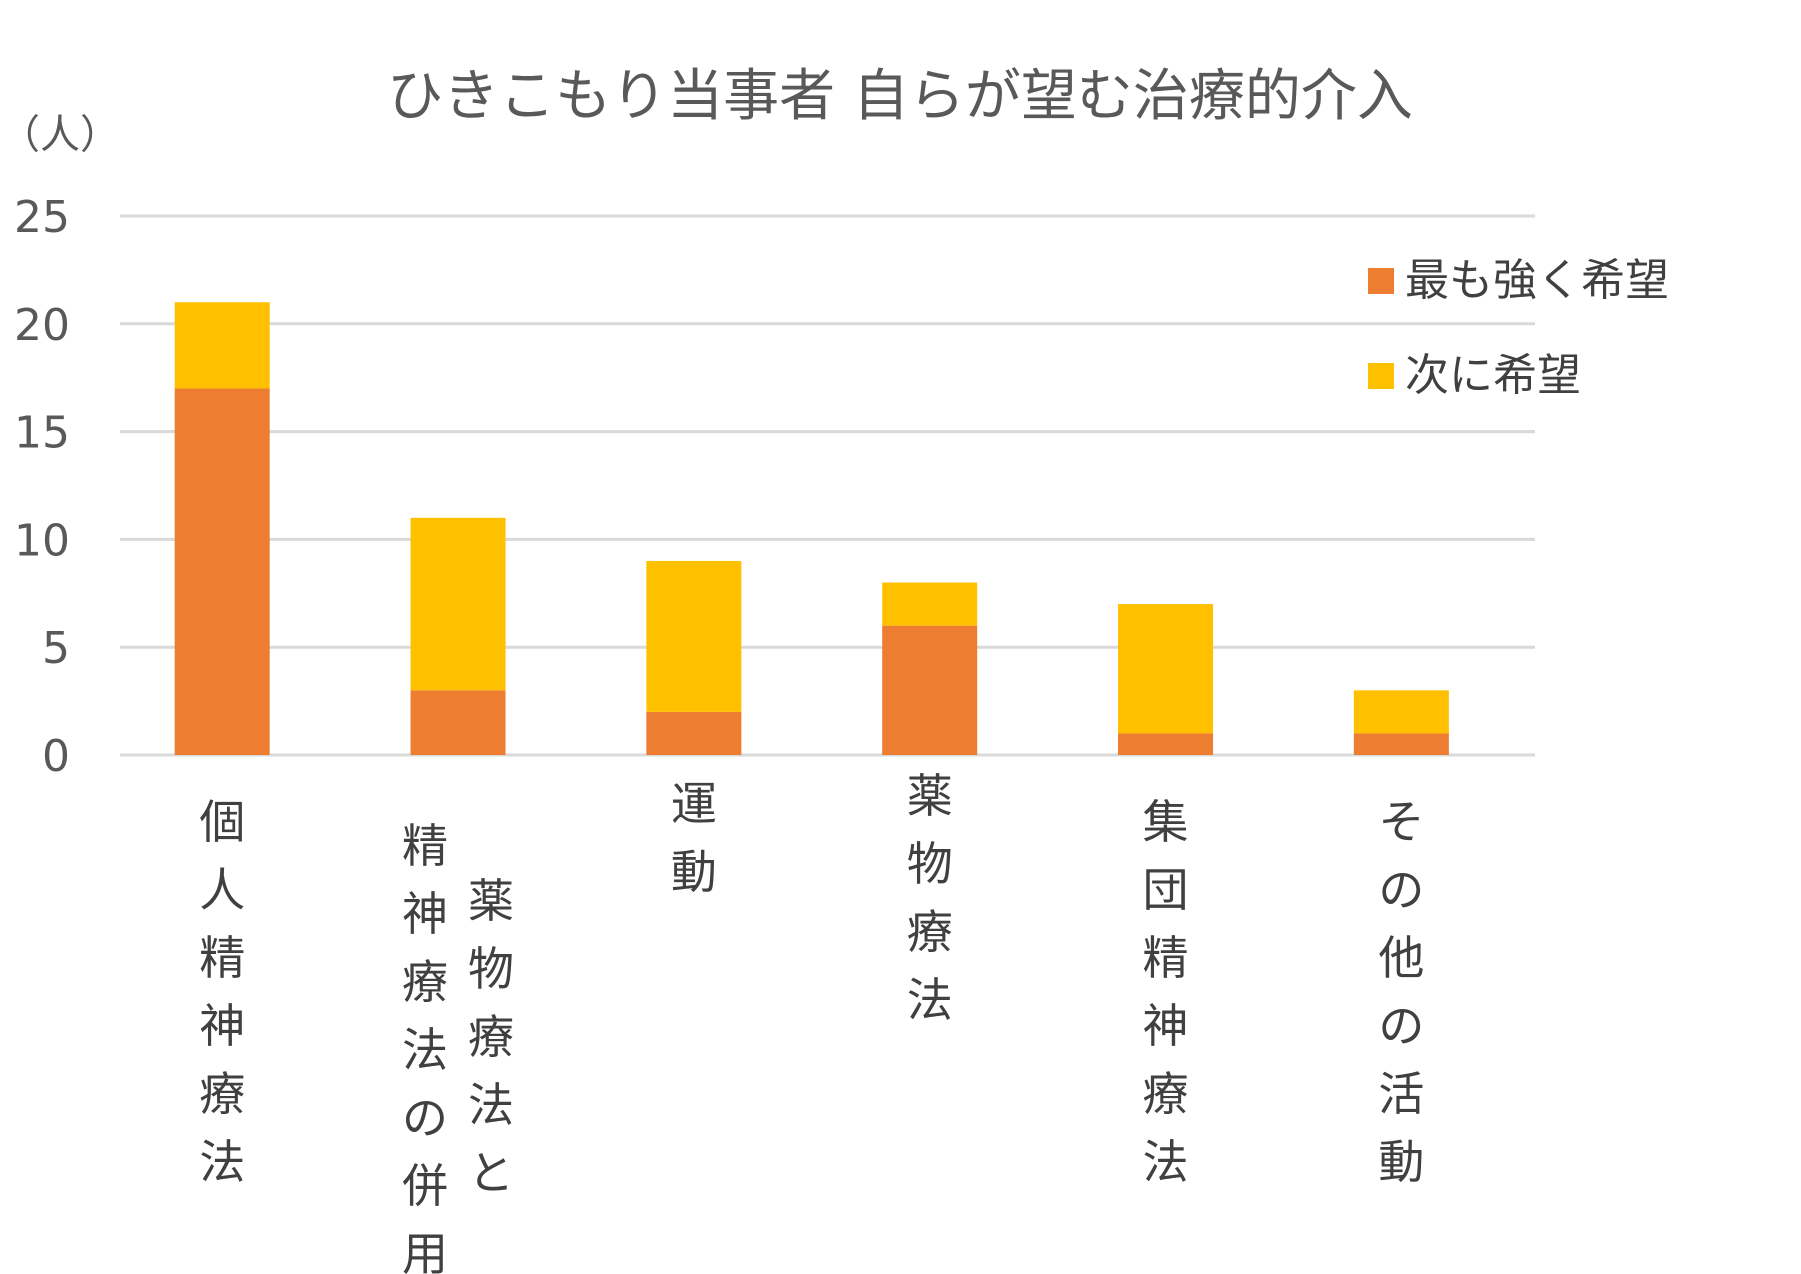 This screenshot has width=1801, height=1274. Describe the element at coordinates (1537, 280) in the screenshot. I see `legend-label: 最も強く希望` at that location.